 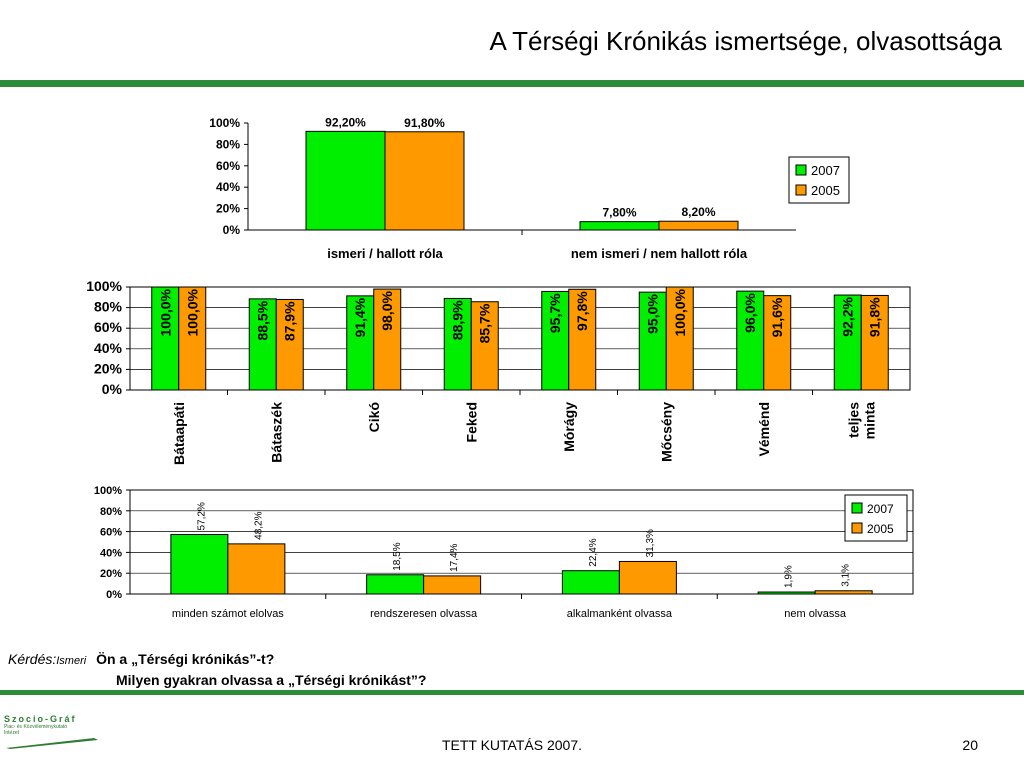 What do you see at coordinates (228, 166) in the screenshot?
I see `c0-y-tick-label: 60%` at bounding box center [228, 166].